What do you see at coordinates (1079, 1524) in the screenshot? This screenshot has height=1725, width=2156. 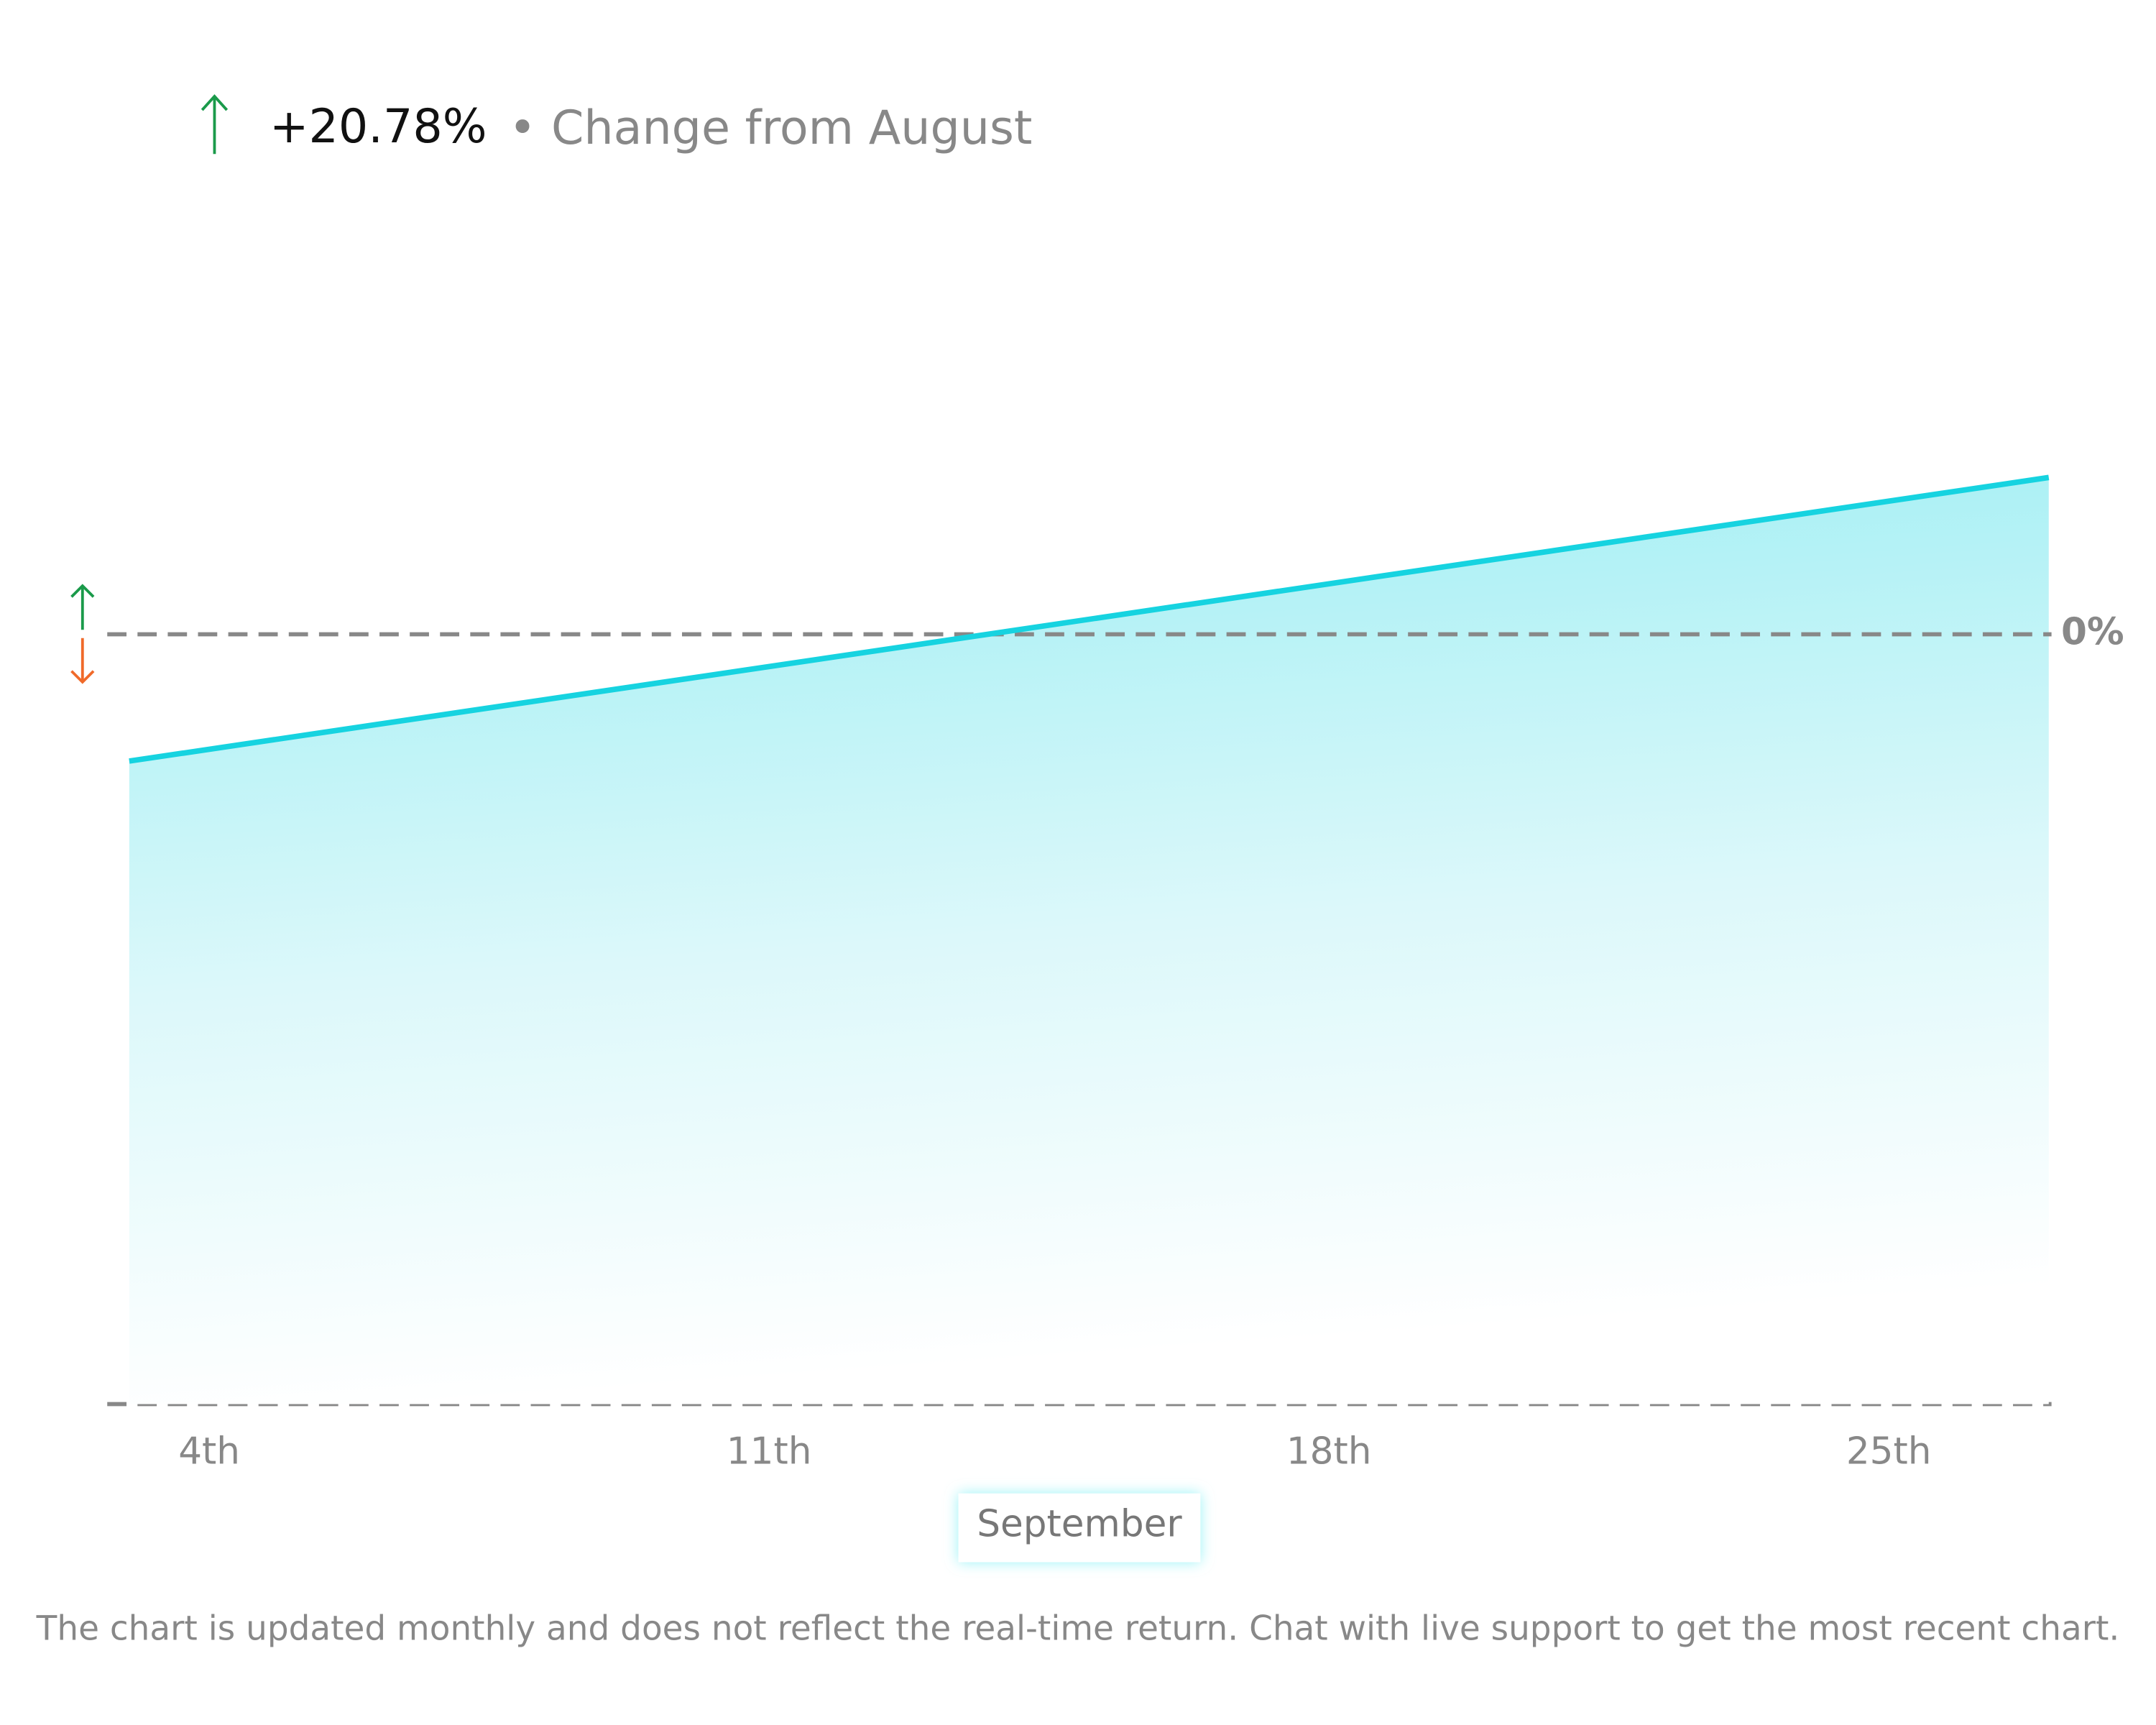 I see `x-axis-label: September` at bounding box center [1079, 1524].